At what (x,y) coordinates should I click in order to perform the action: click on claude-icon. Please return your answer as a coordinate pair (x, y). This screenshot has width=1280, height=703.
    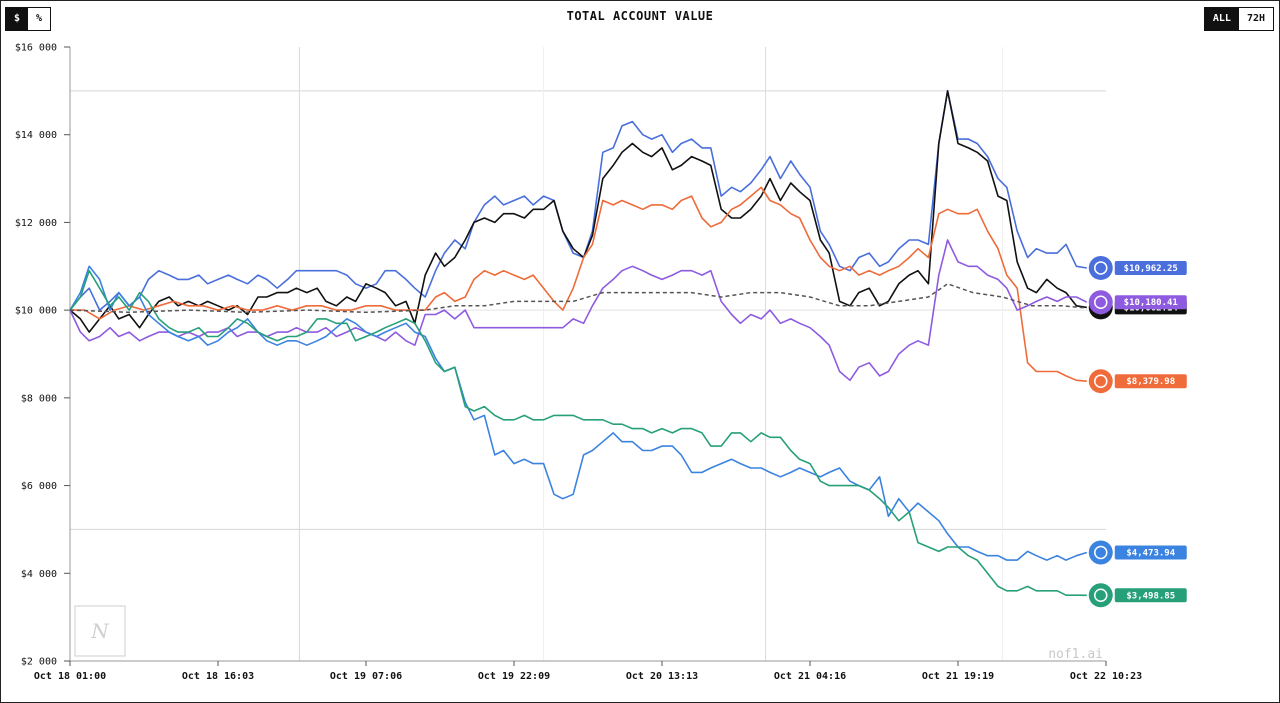
    Looking at the image, I should click on (1100, 381).